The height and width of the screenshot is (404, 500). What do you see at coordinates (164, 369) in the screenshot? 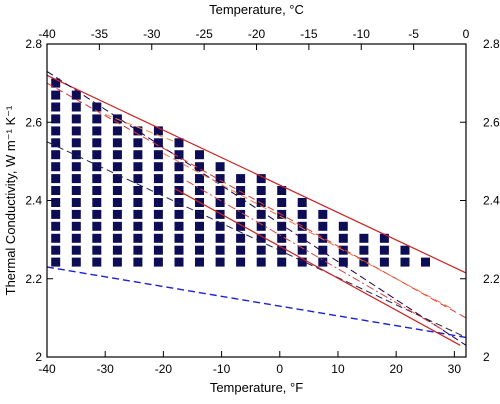
I see `x-bottom-tick-label: -20` at bounding box center [164, 369].